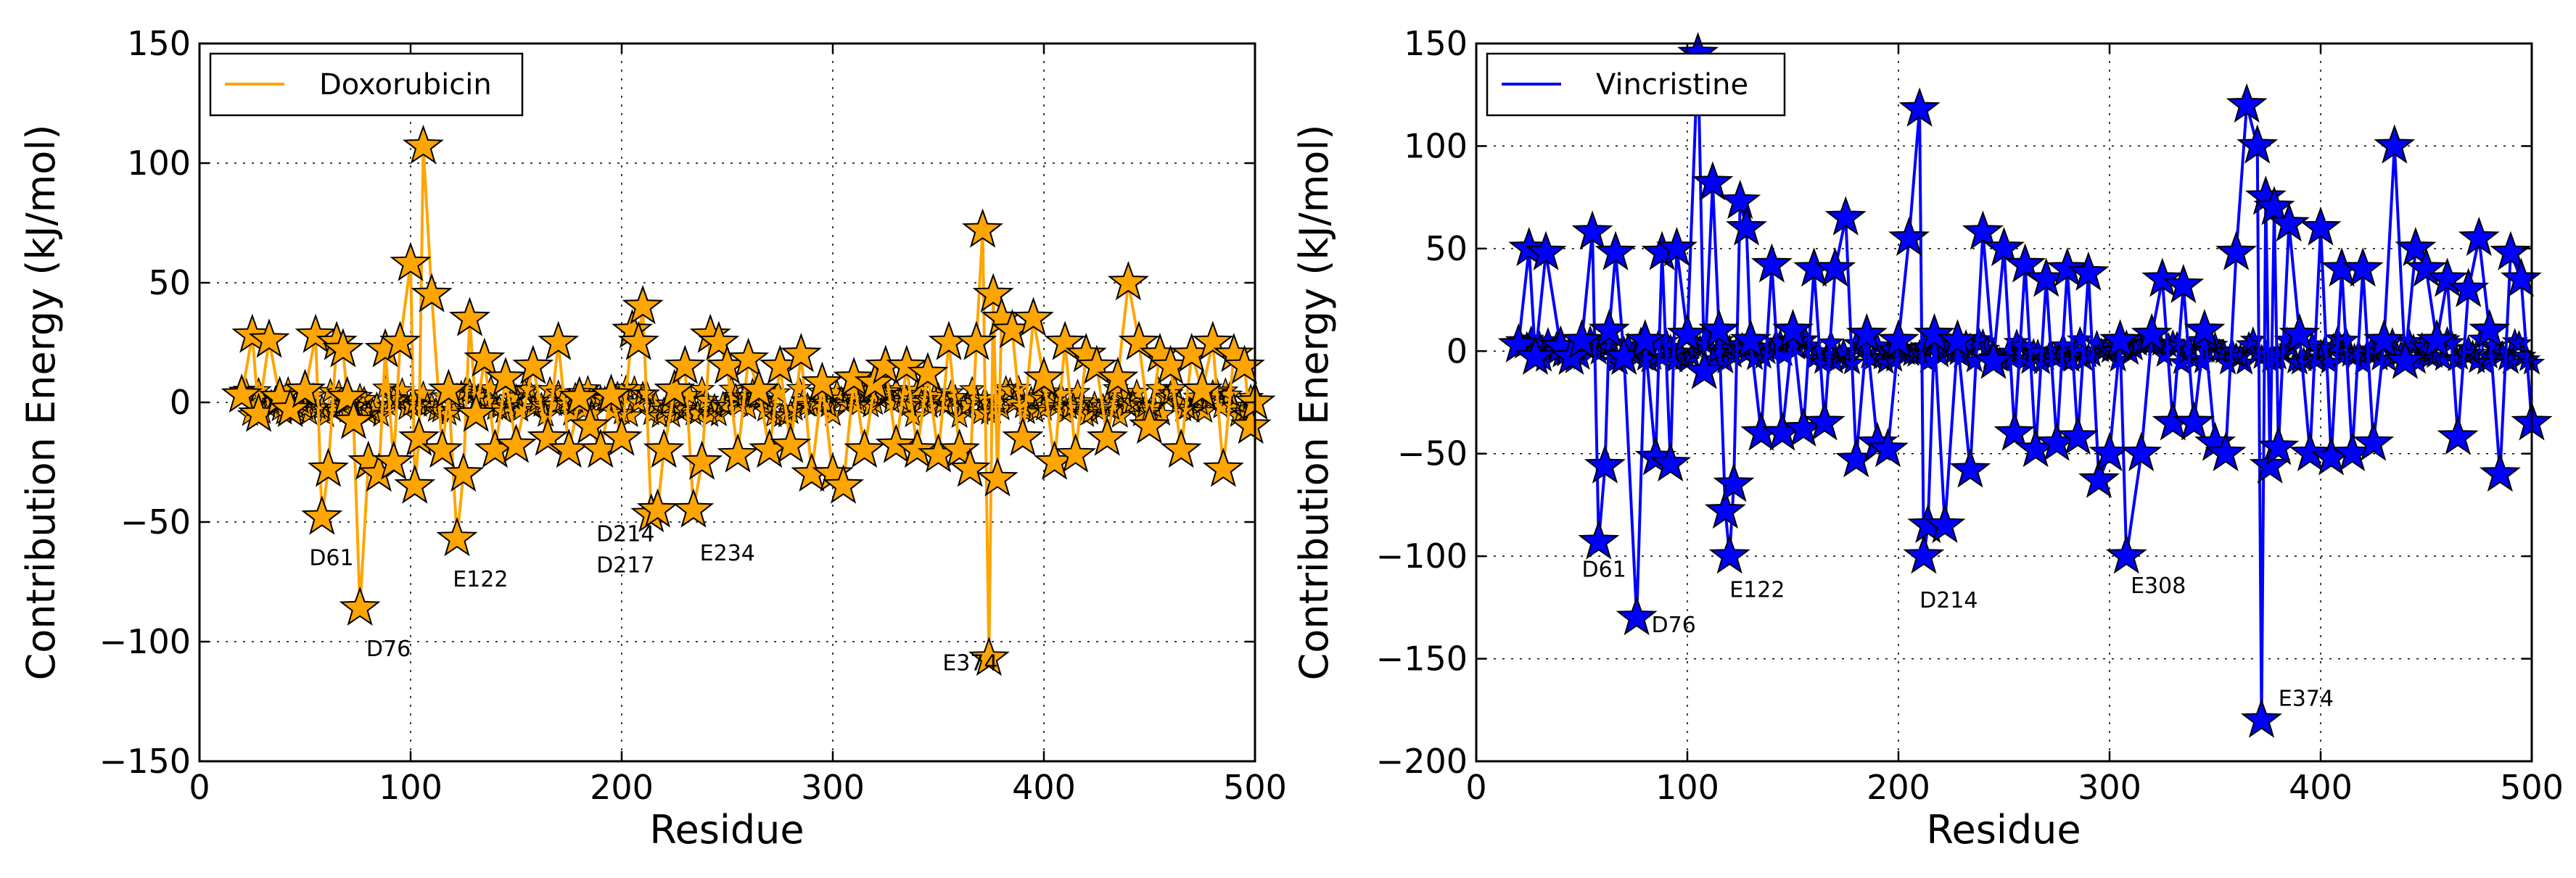  What do you see at coordinates (969, 663) in the screenshot?
I see `residue-annotation: E374` at bounding box center [969, 663].